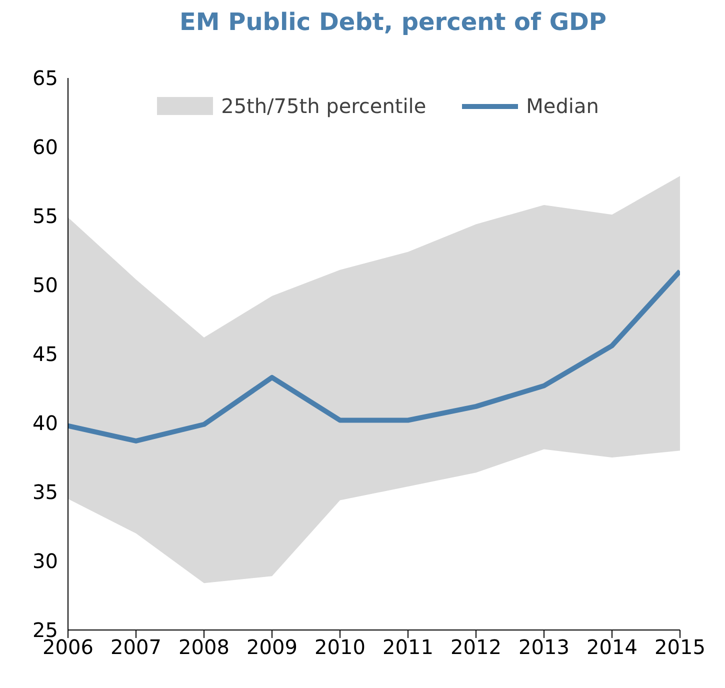  What do you see at coordinates (136, 647) in the screenshot?
I see `x-tick-label: 2007` at bounding box center [136, 647].